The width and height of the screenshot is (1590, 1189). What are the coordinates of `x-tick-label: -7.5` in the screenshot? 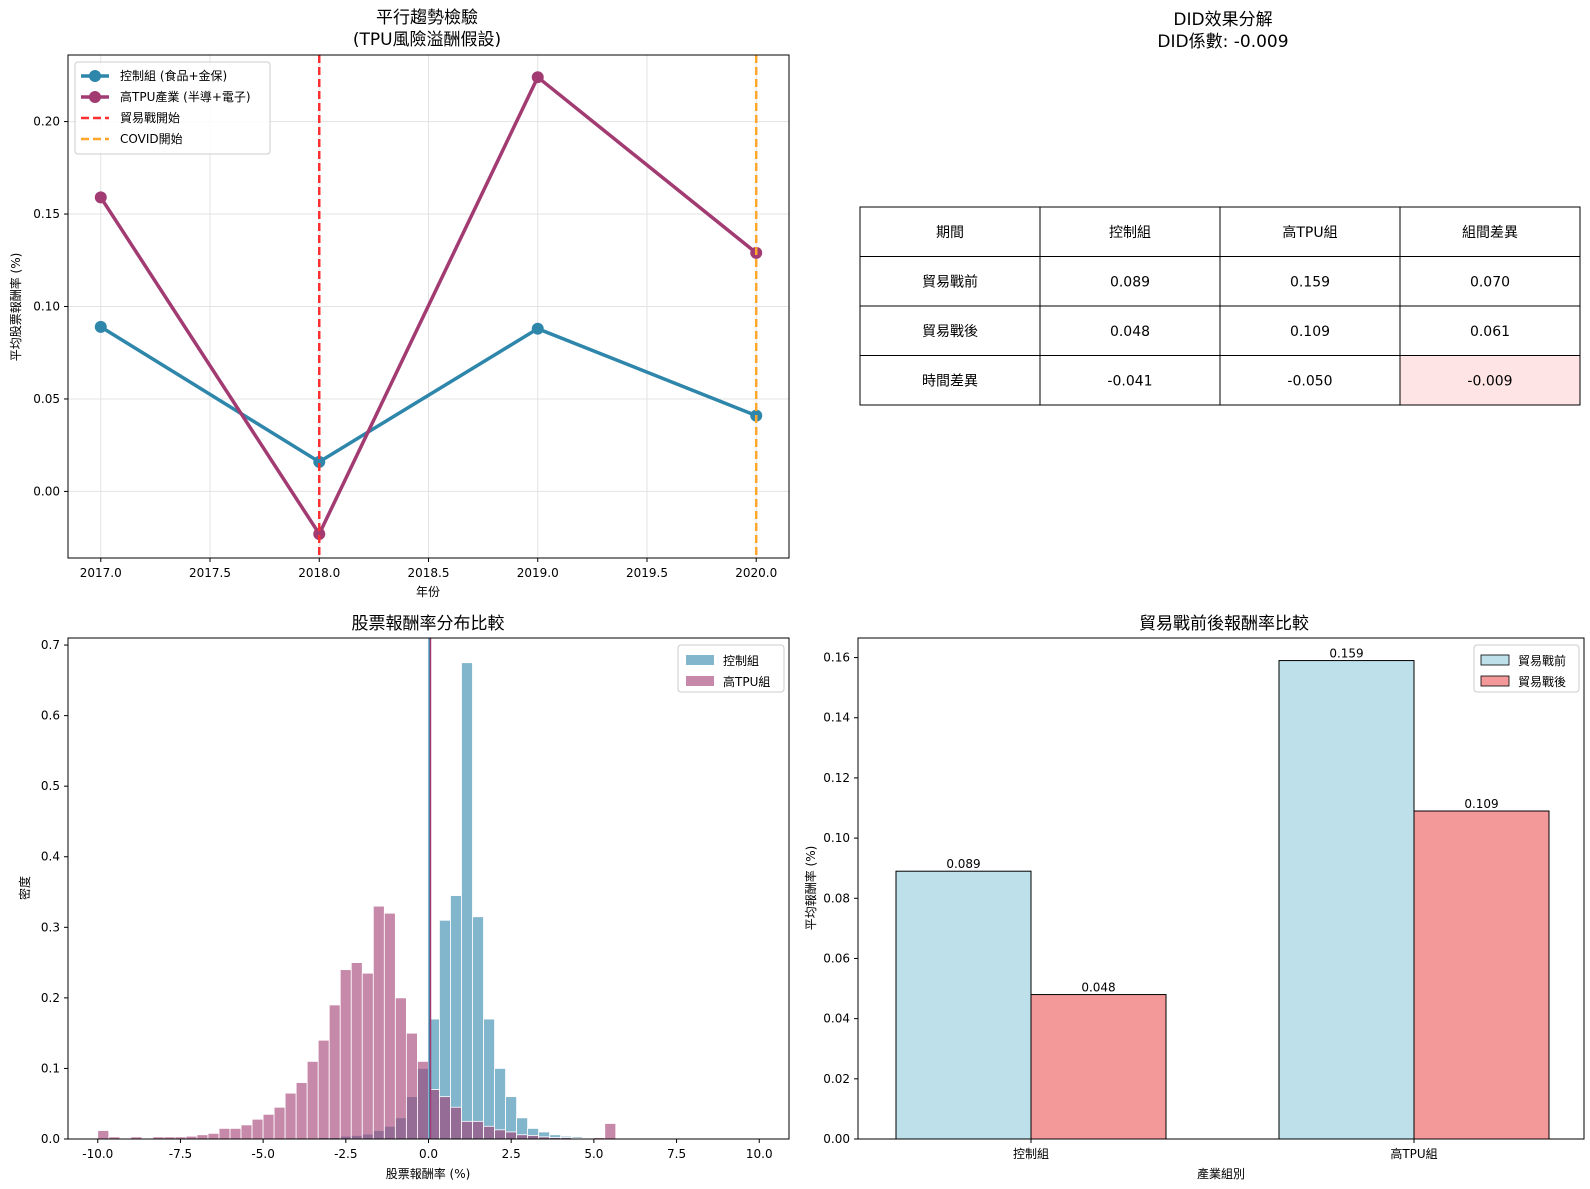 It's located at (180, 1154).